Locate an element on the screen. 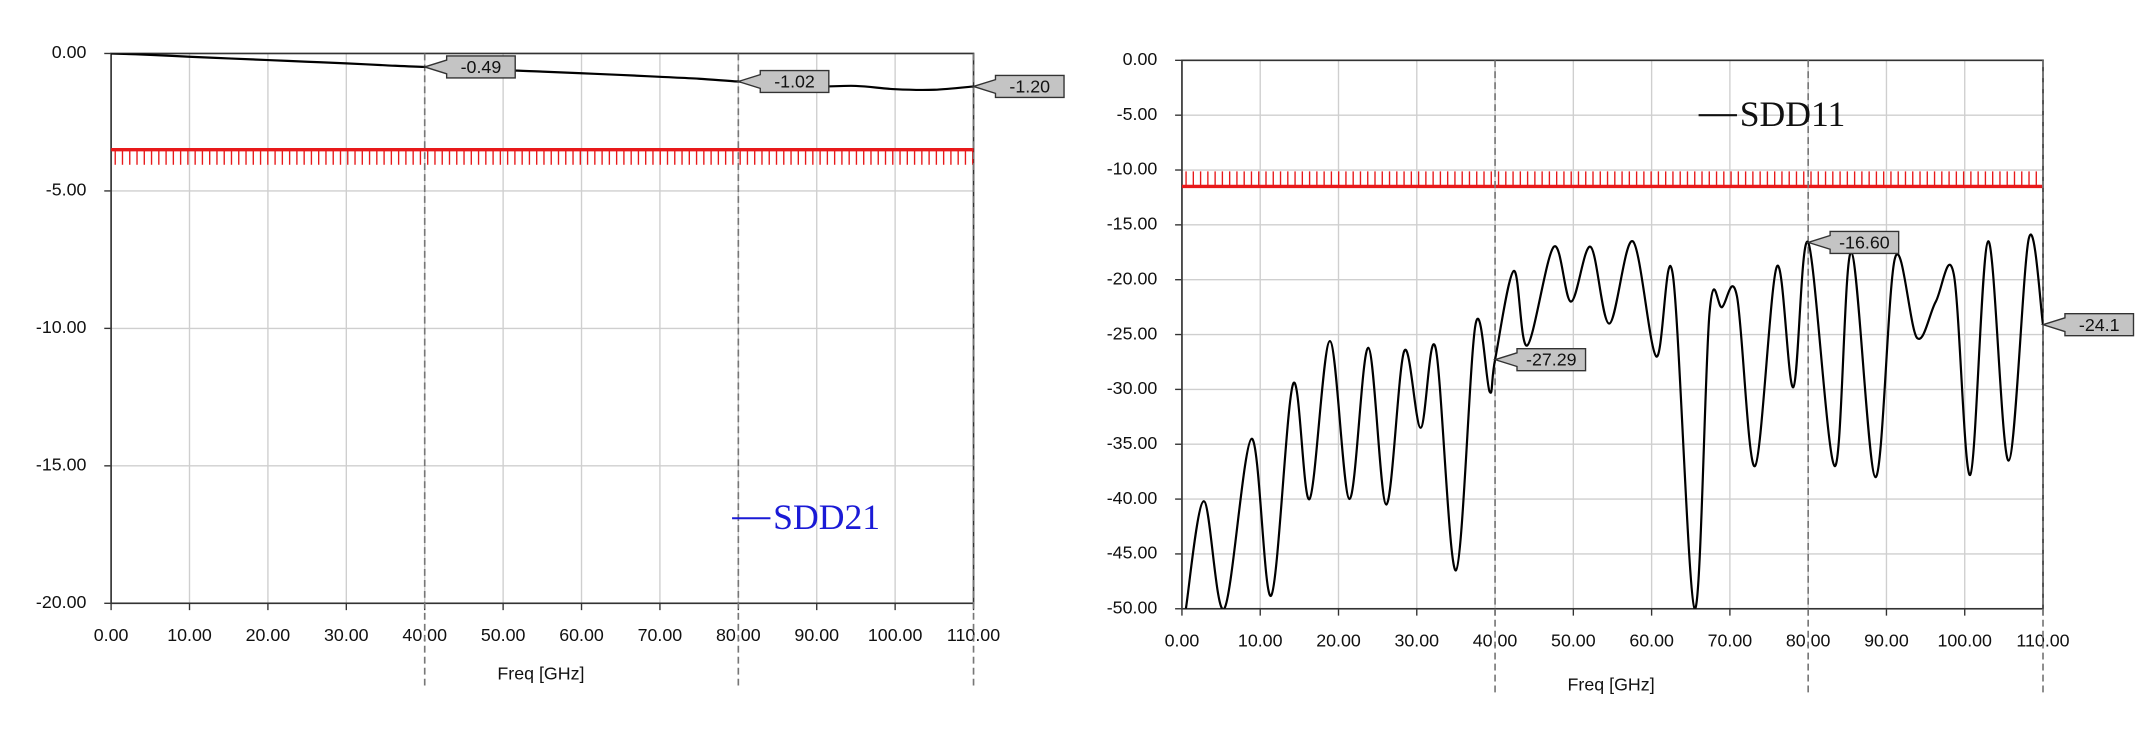  marker-label: -1.02 is located at coordinates (794, 82).